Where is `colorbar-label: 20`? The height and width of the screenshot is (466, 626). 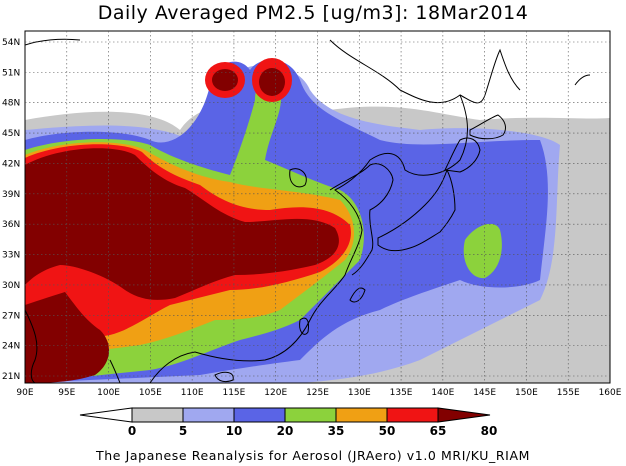
colorbar-label: 20 is located at coordinates (285, 431).